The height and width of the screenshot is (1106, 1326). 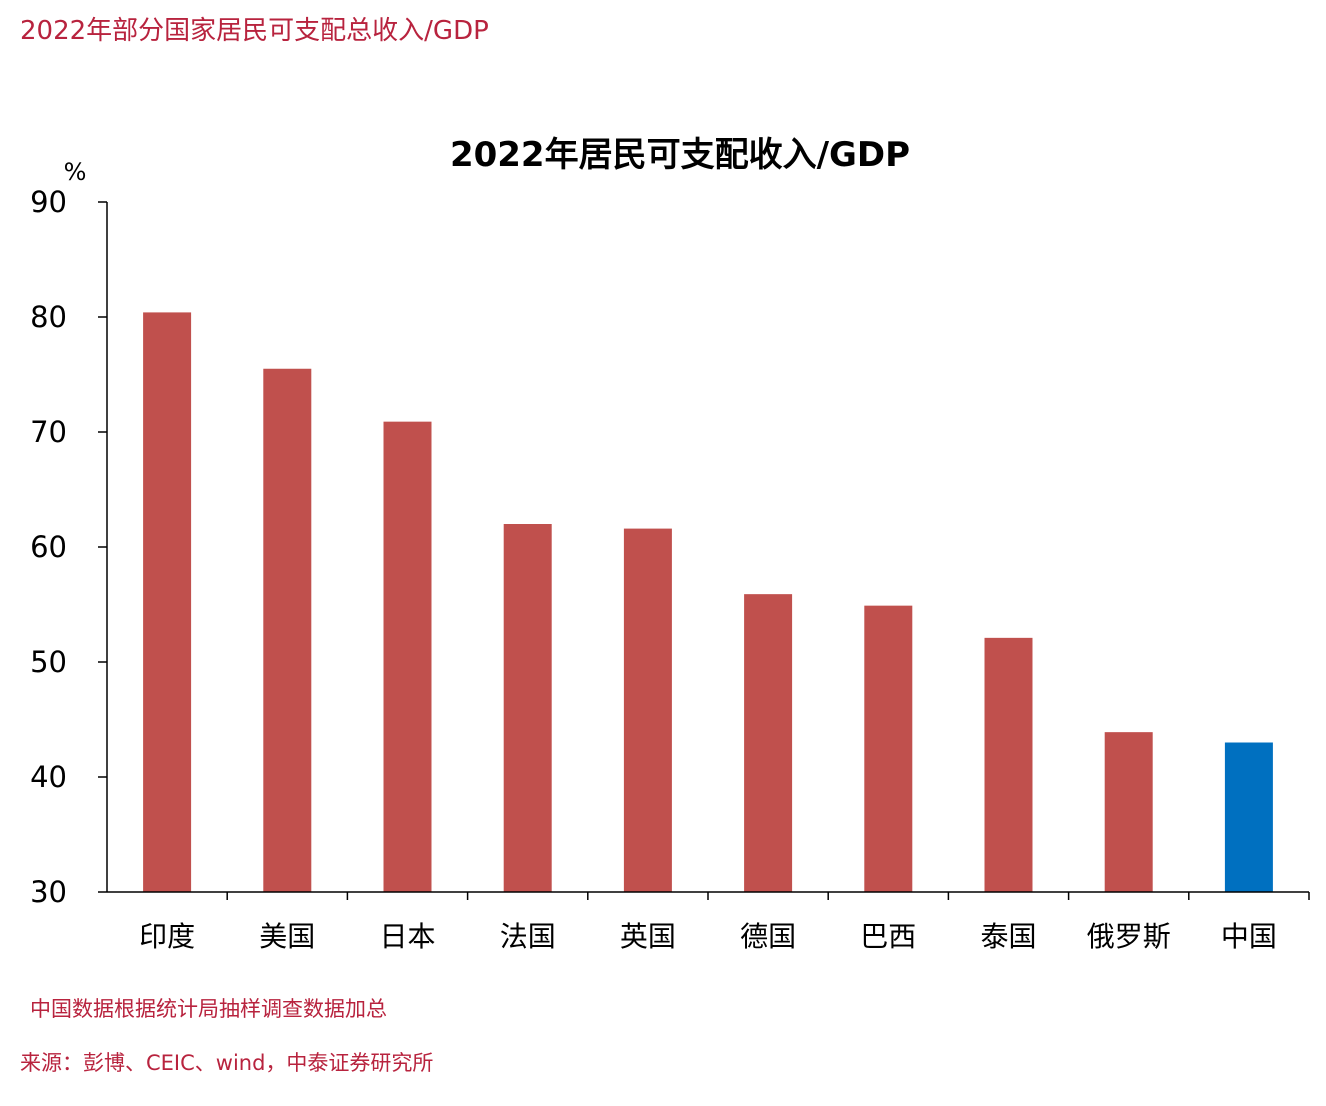 What do you see at coordinates (48, 892) in the screenshot?
I see `y-tick-label: 30` at bounding box center [48, 892].